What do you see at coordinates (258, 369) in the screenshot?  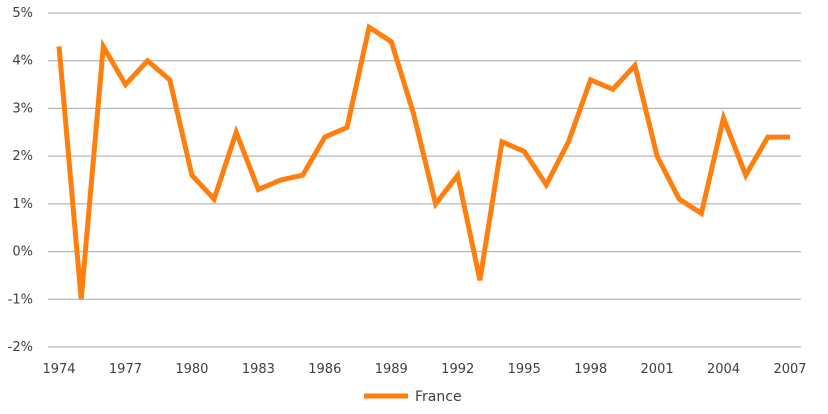 I see `x-tick-label: 1983` at bounding box center [258, 369].